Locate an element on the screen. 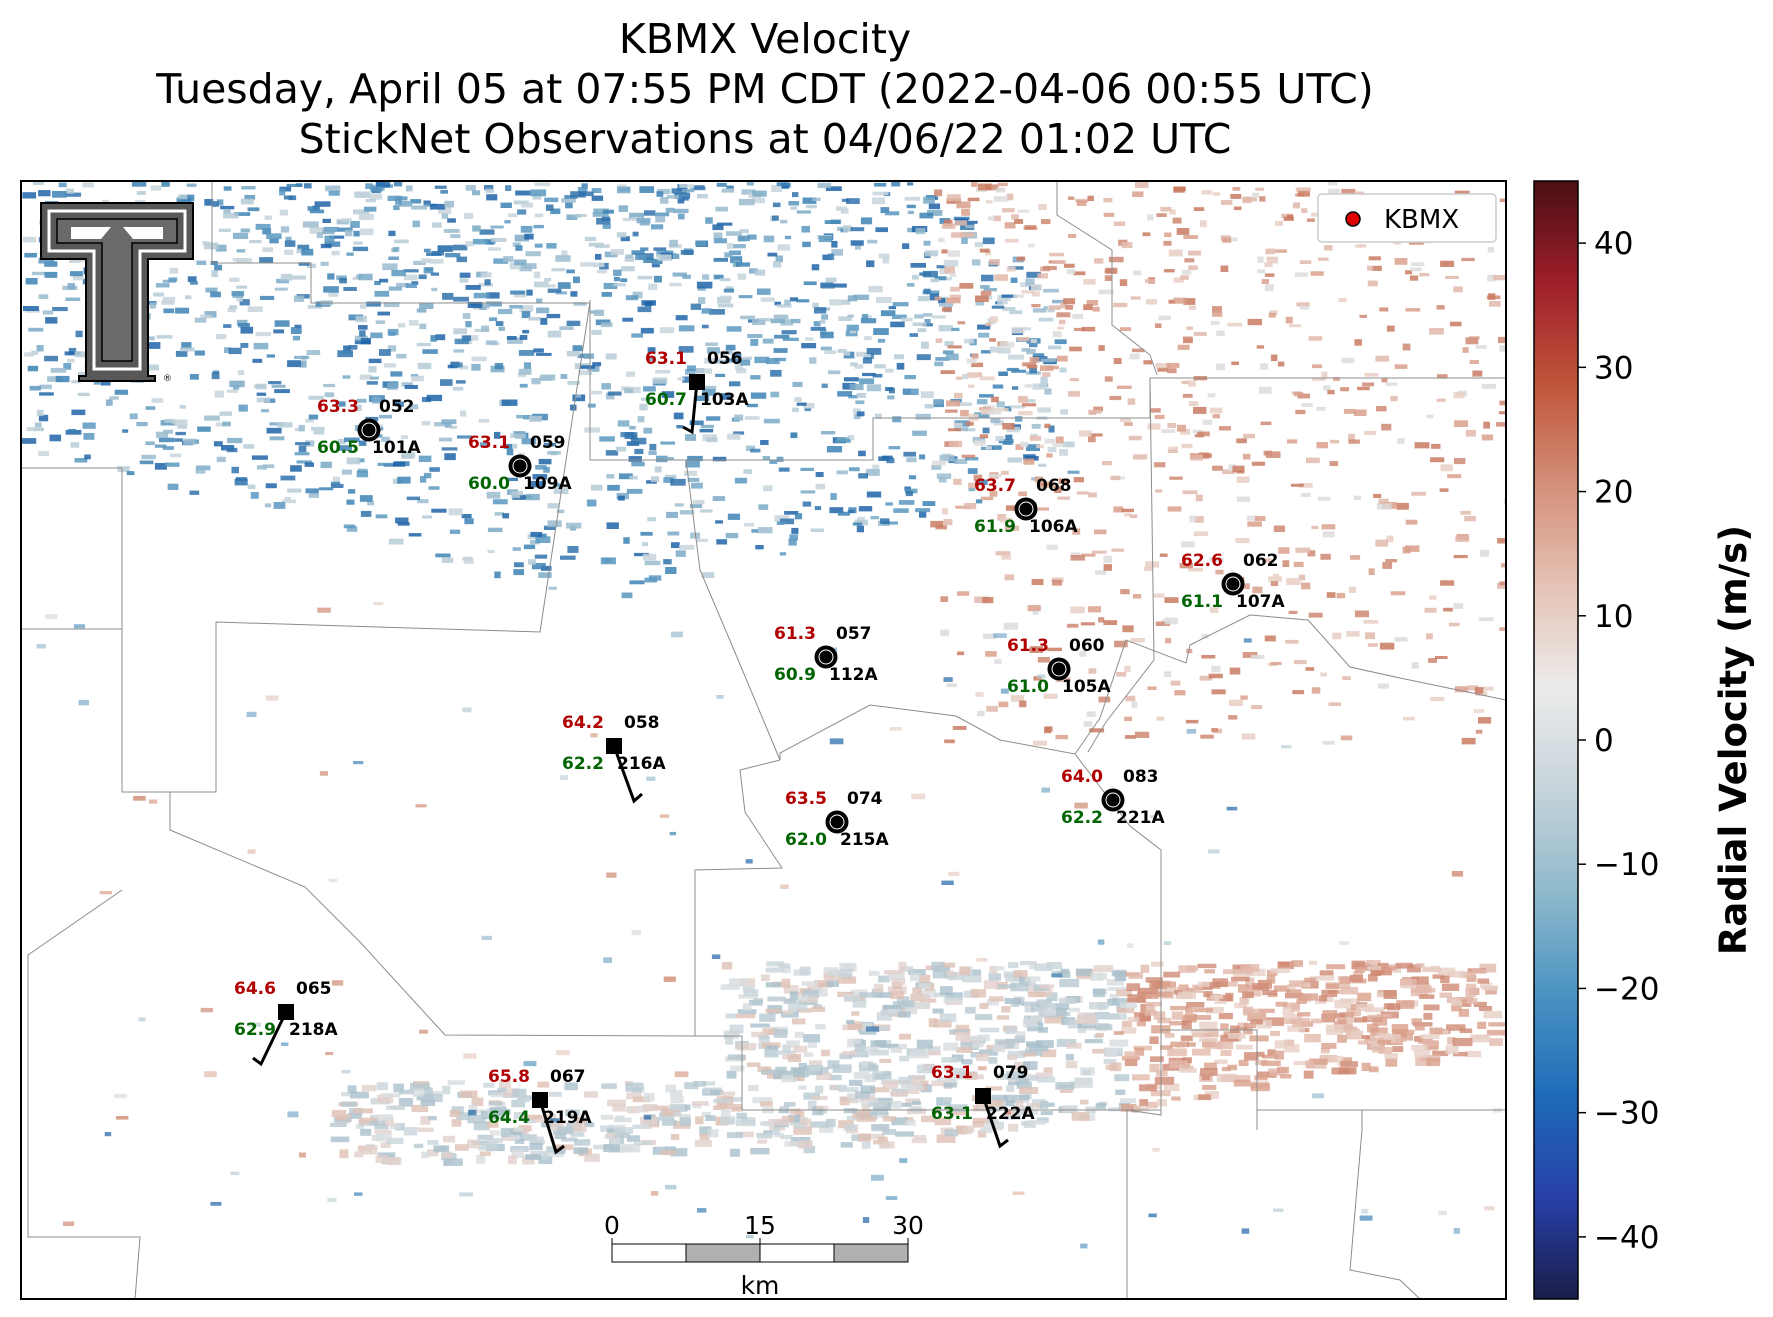  station-temperature: 64.6 is located at coordinates (255, 989).